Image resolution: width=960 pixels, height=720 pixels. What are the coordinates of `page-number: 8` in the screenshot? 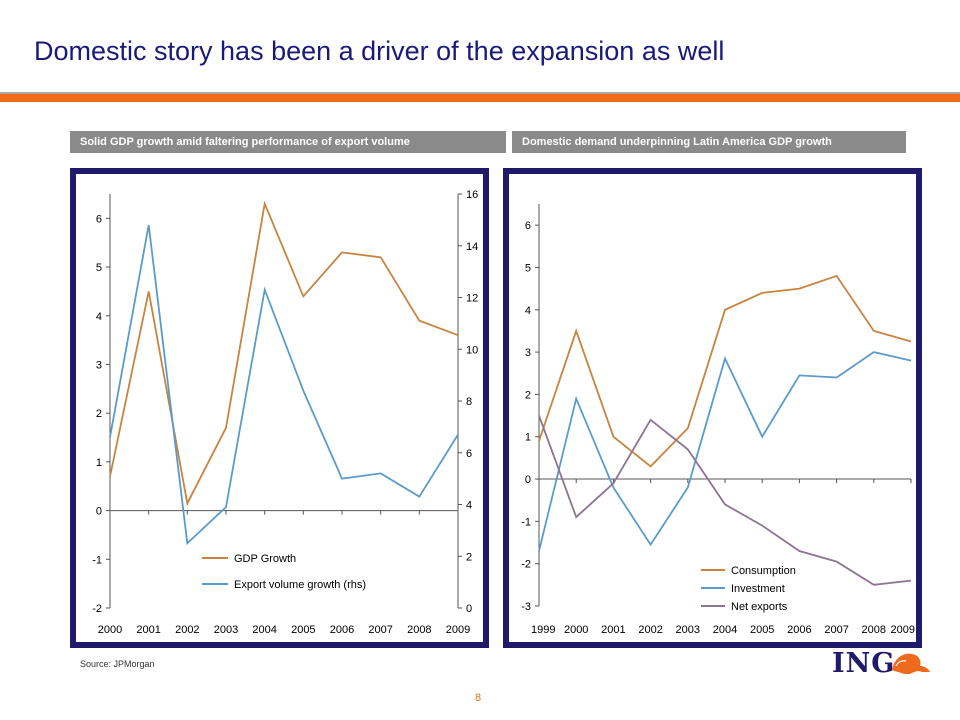 It's located at (478, 698).